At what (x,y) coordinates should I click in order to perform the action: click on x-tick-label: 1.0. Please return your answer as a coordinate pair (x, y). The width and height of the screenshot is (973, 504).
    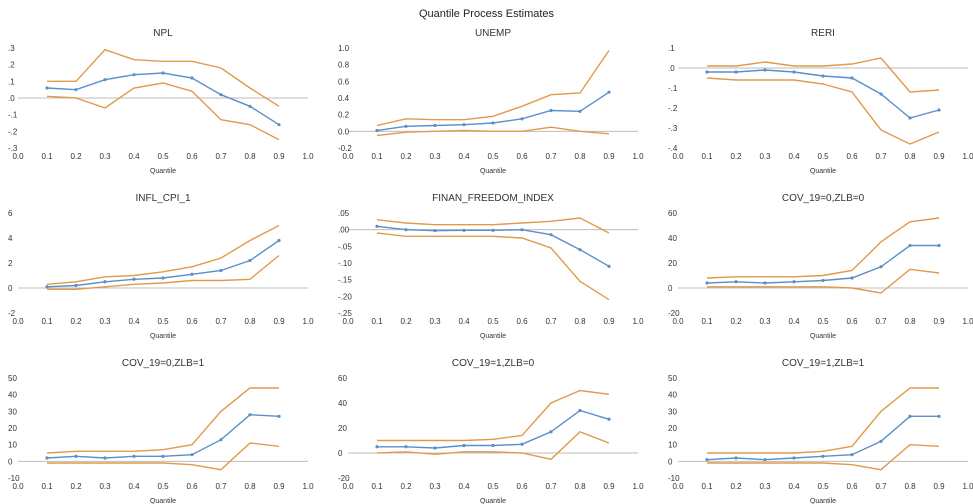
    Looking at the image, I should click on (308, 486).